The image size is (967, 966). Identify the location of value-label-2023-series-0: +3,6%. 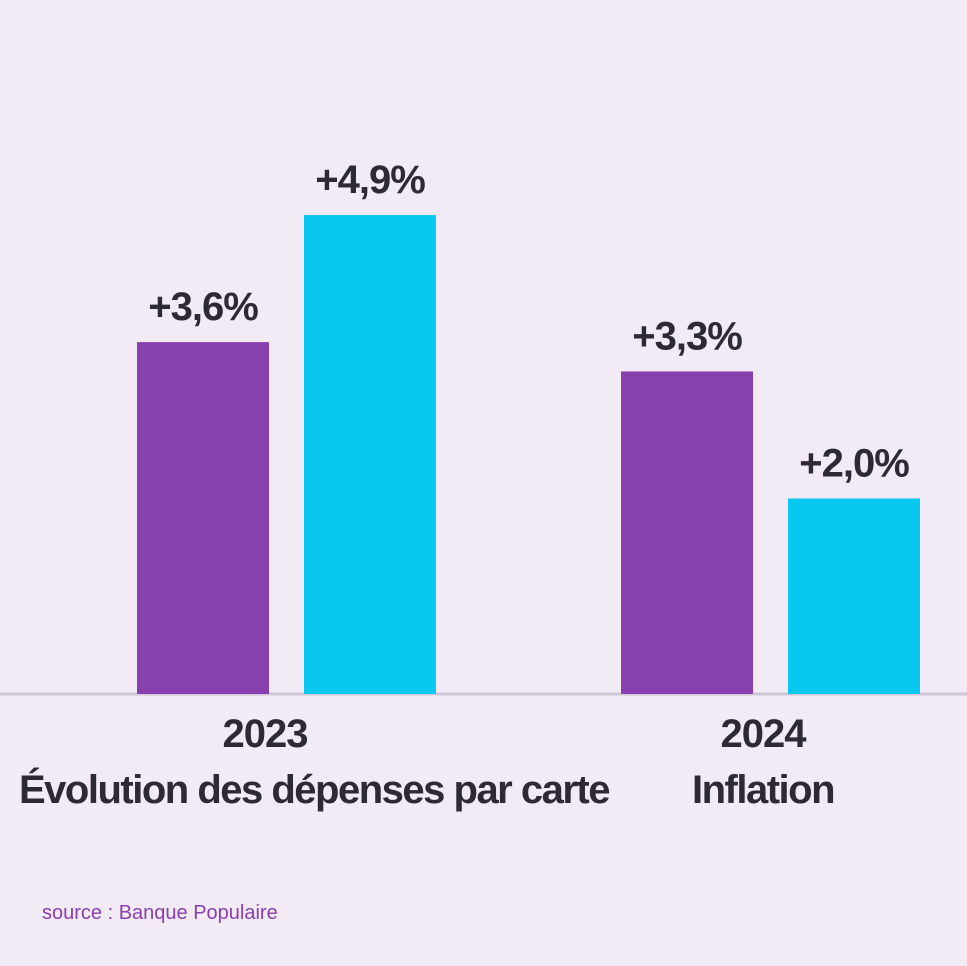
(203, 307).